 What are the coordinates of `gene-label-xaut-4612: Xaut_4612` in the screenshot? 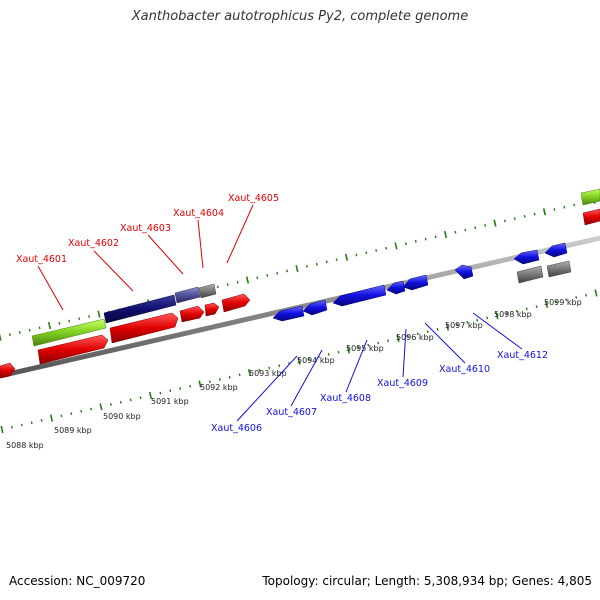 It's located at (522, 355).